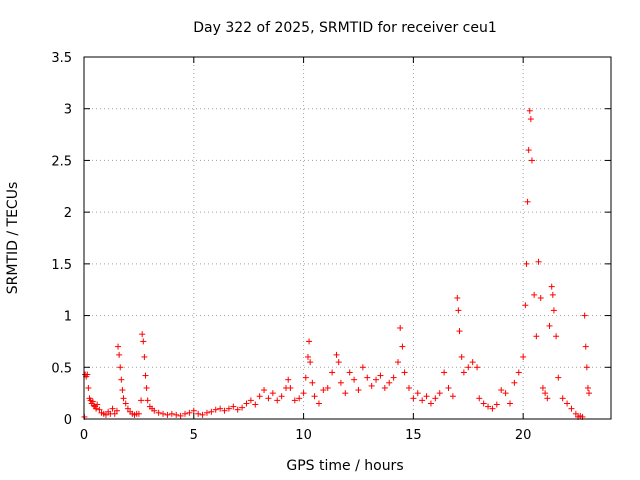 This screenshot has height=480, width=640. Describe the element at coordinates (84, 435) in the screenshot. I see `x-tick-label: 0` at that location.